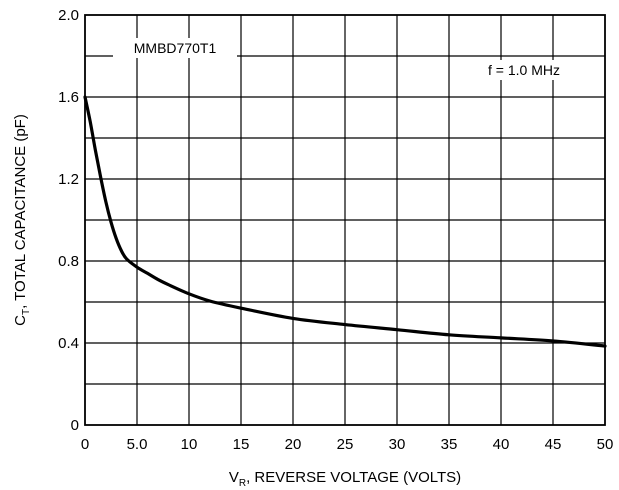 The width and height of the screenshot is (619, 490). I want to click on x-tick-labels: 0 5.0 10 15 20 25 30 35 40 45 50, so click(347, 444).